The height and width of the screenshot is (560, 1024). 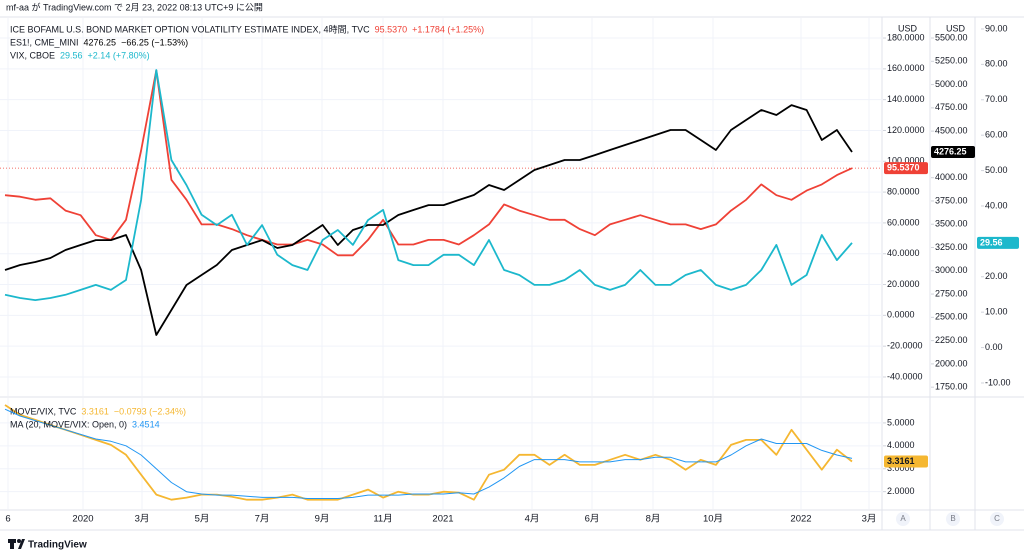 What do you see at coordinates (951, 61) in the screenshot?
I see `y-tick-label: 5250.00` at bounding box center [951, 61].